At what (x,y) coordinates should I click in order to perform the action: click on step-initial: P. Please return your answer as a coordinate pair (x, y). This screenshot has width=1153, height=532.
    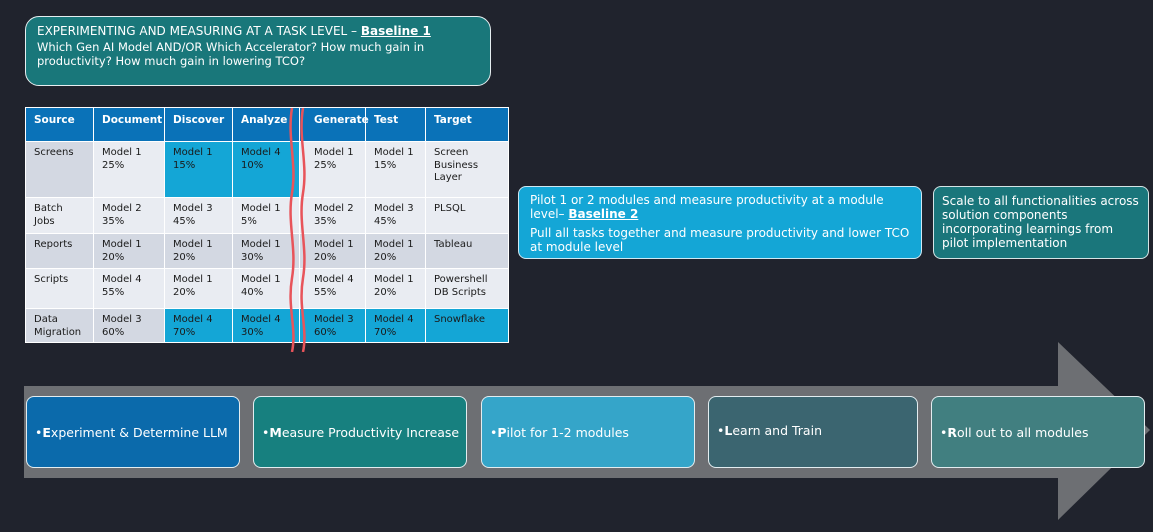
    Looking at the image, I should click on (502, 432).